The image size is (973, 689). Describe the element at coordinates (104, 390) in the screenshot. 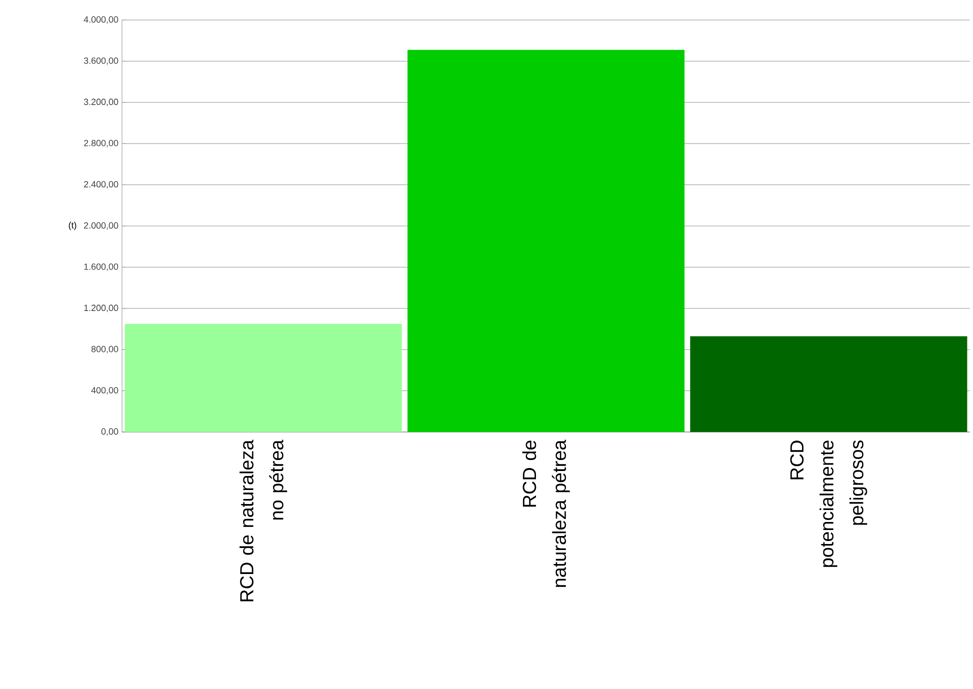

I see `y-tick-label: 400,00` at that location.